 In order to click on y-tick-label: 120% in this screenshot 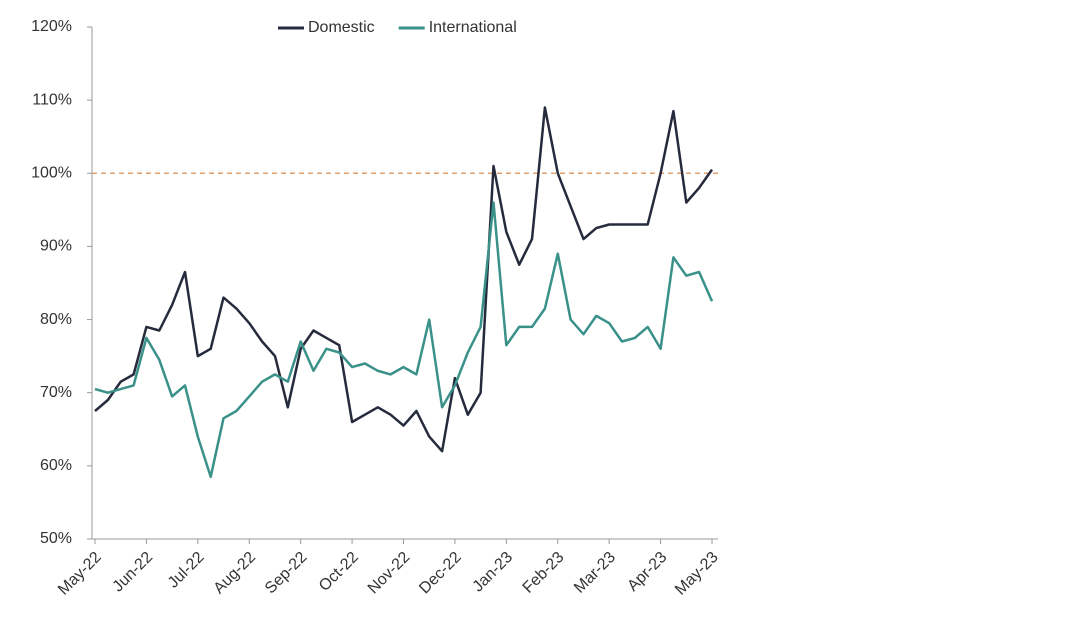, I will do `click(51, 26)`.